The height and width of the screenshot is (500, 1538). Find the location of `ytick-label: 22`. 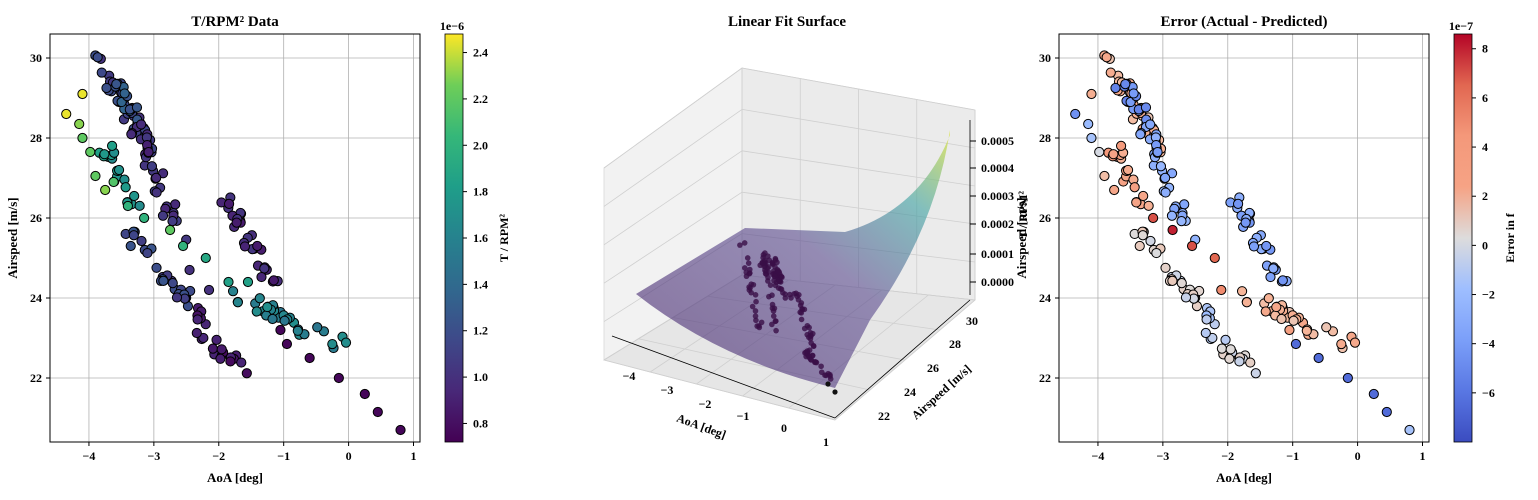

ytick-label: 22 is located at coordinates (36, 378).